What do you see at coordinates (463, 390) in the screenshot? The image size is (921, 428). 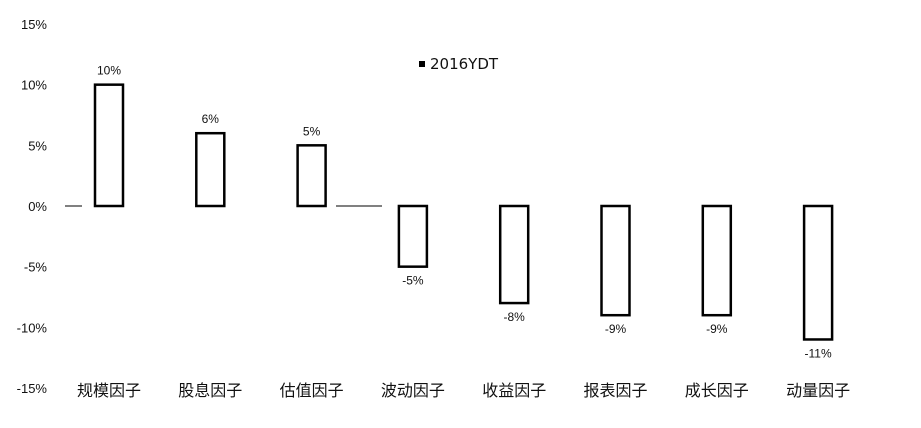 I see `x-axis: 规模因子 股息因子 估值因子 波动因子 收益因子 报表因子 成长因子 动量因子` at bounding box center [463, 390].